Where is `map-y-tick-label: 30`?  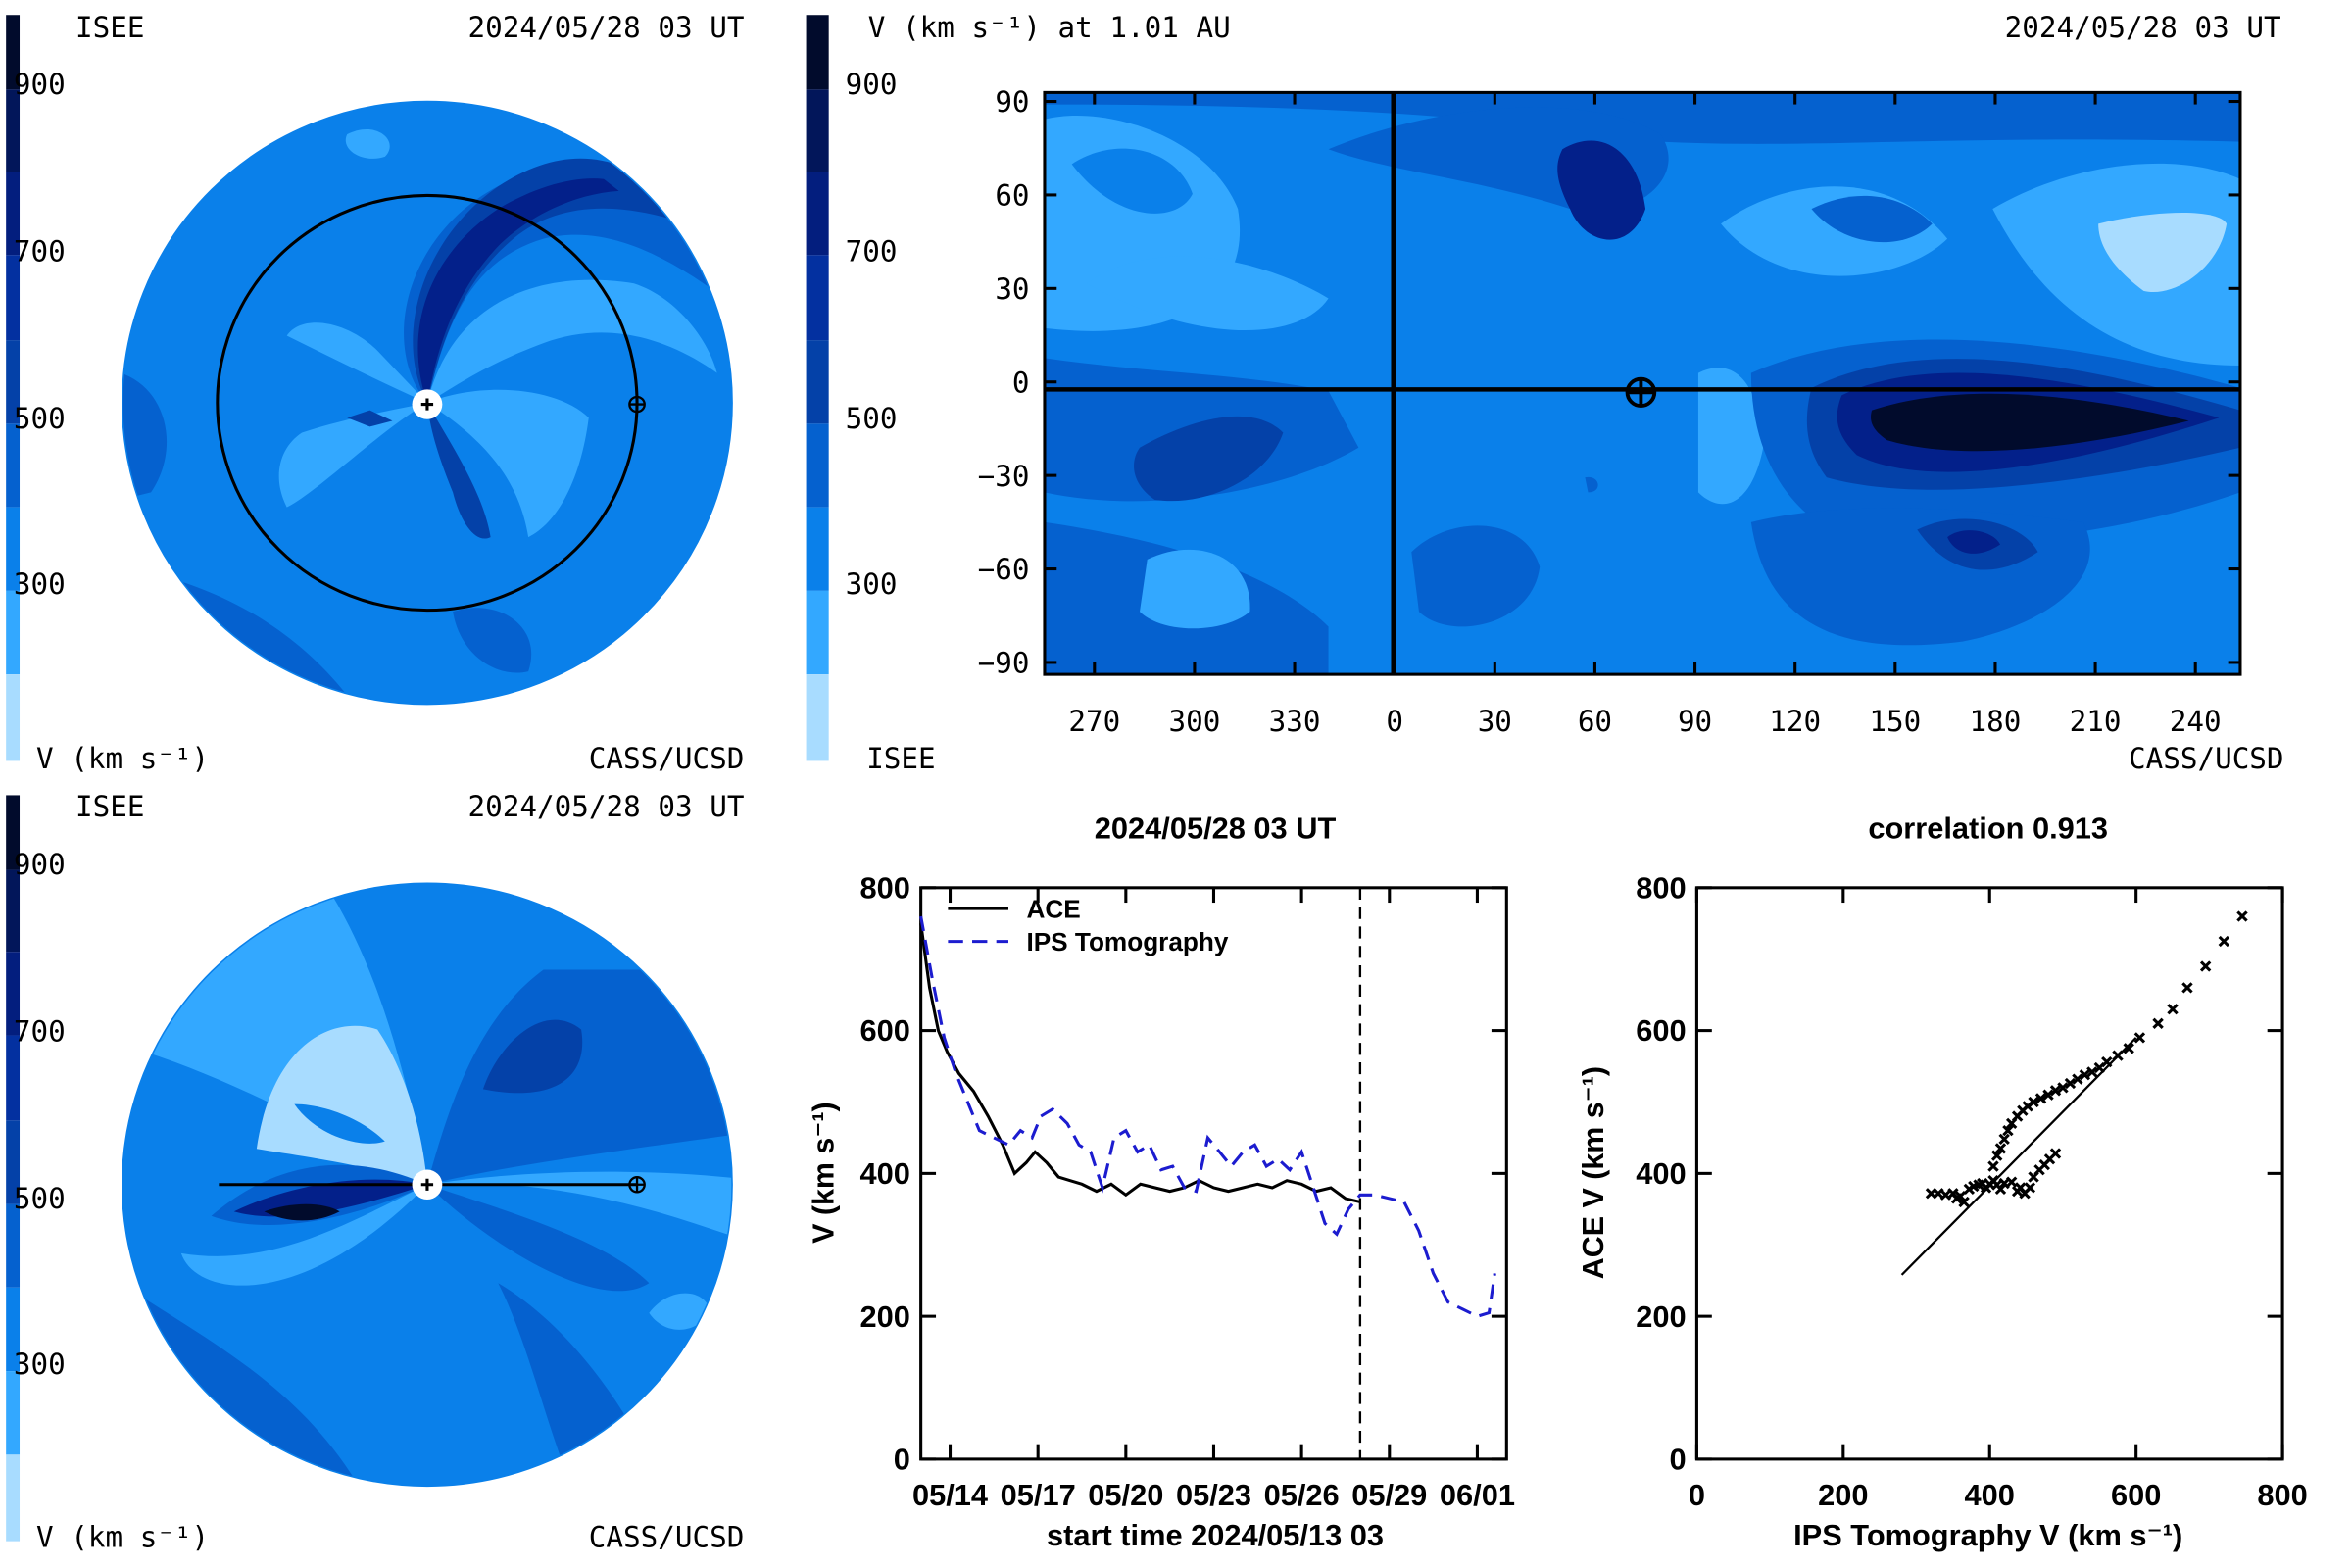
map-y-tick-label: 30 is located at coordinates (1012, 289).